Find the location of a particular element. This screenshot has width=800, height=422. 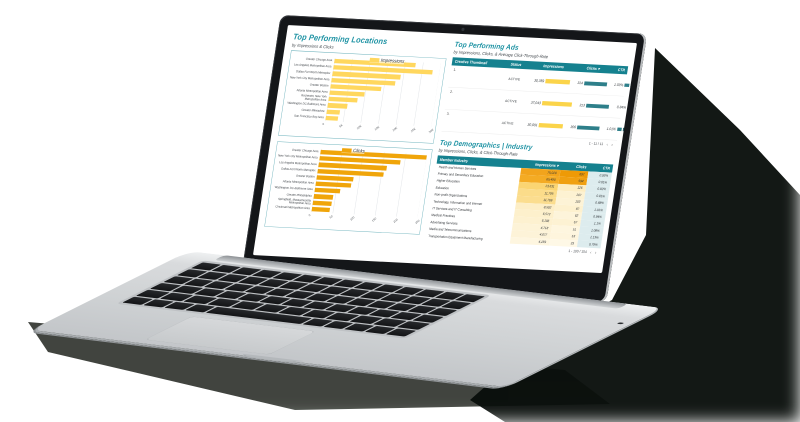

impressions-legend-label: Impressions is located at coordinates (392, 61).